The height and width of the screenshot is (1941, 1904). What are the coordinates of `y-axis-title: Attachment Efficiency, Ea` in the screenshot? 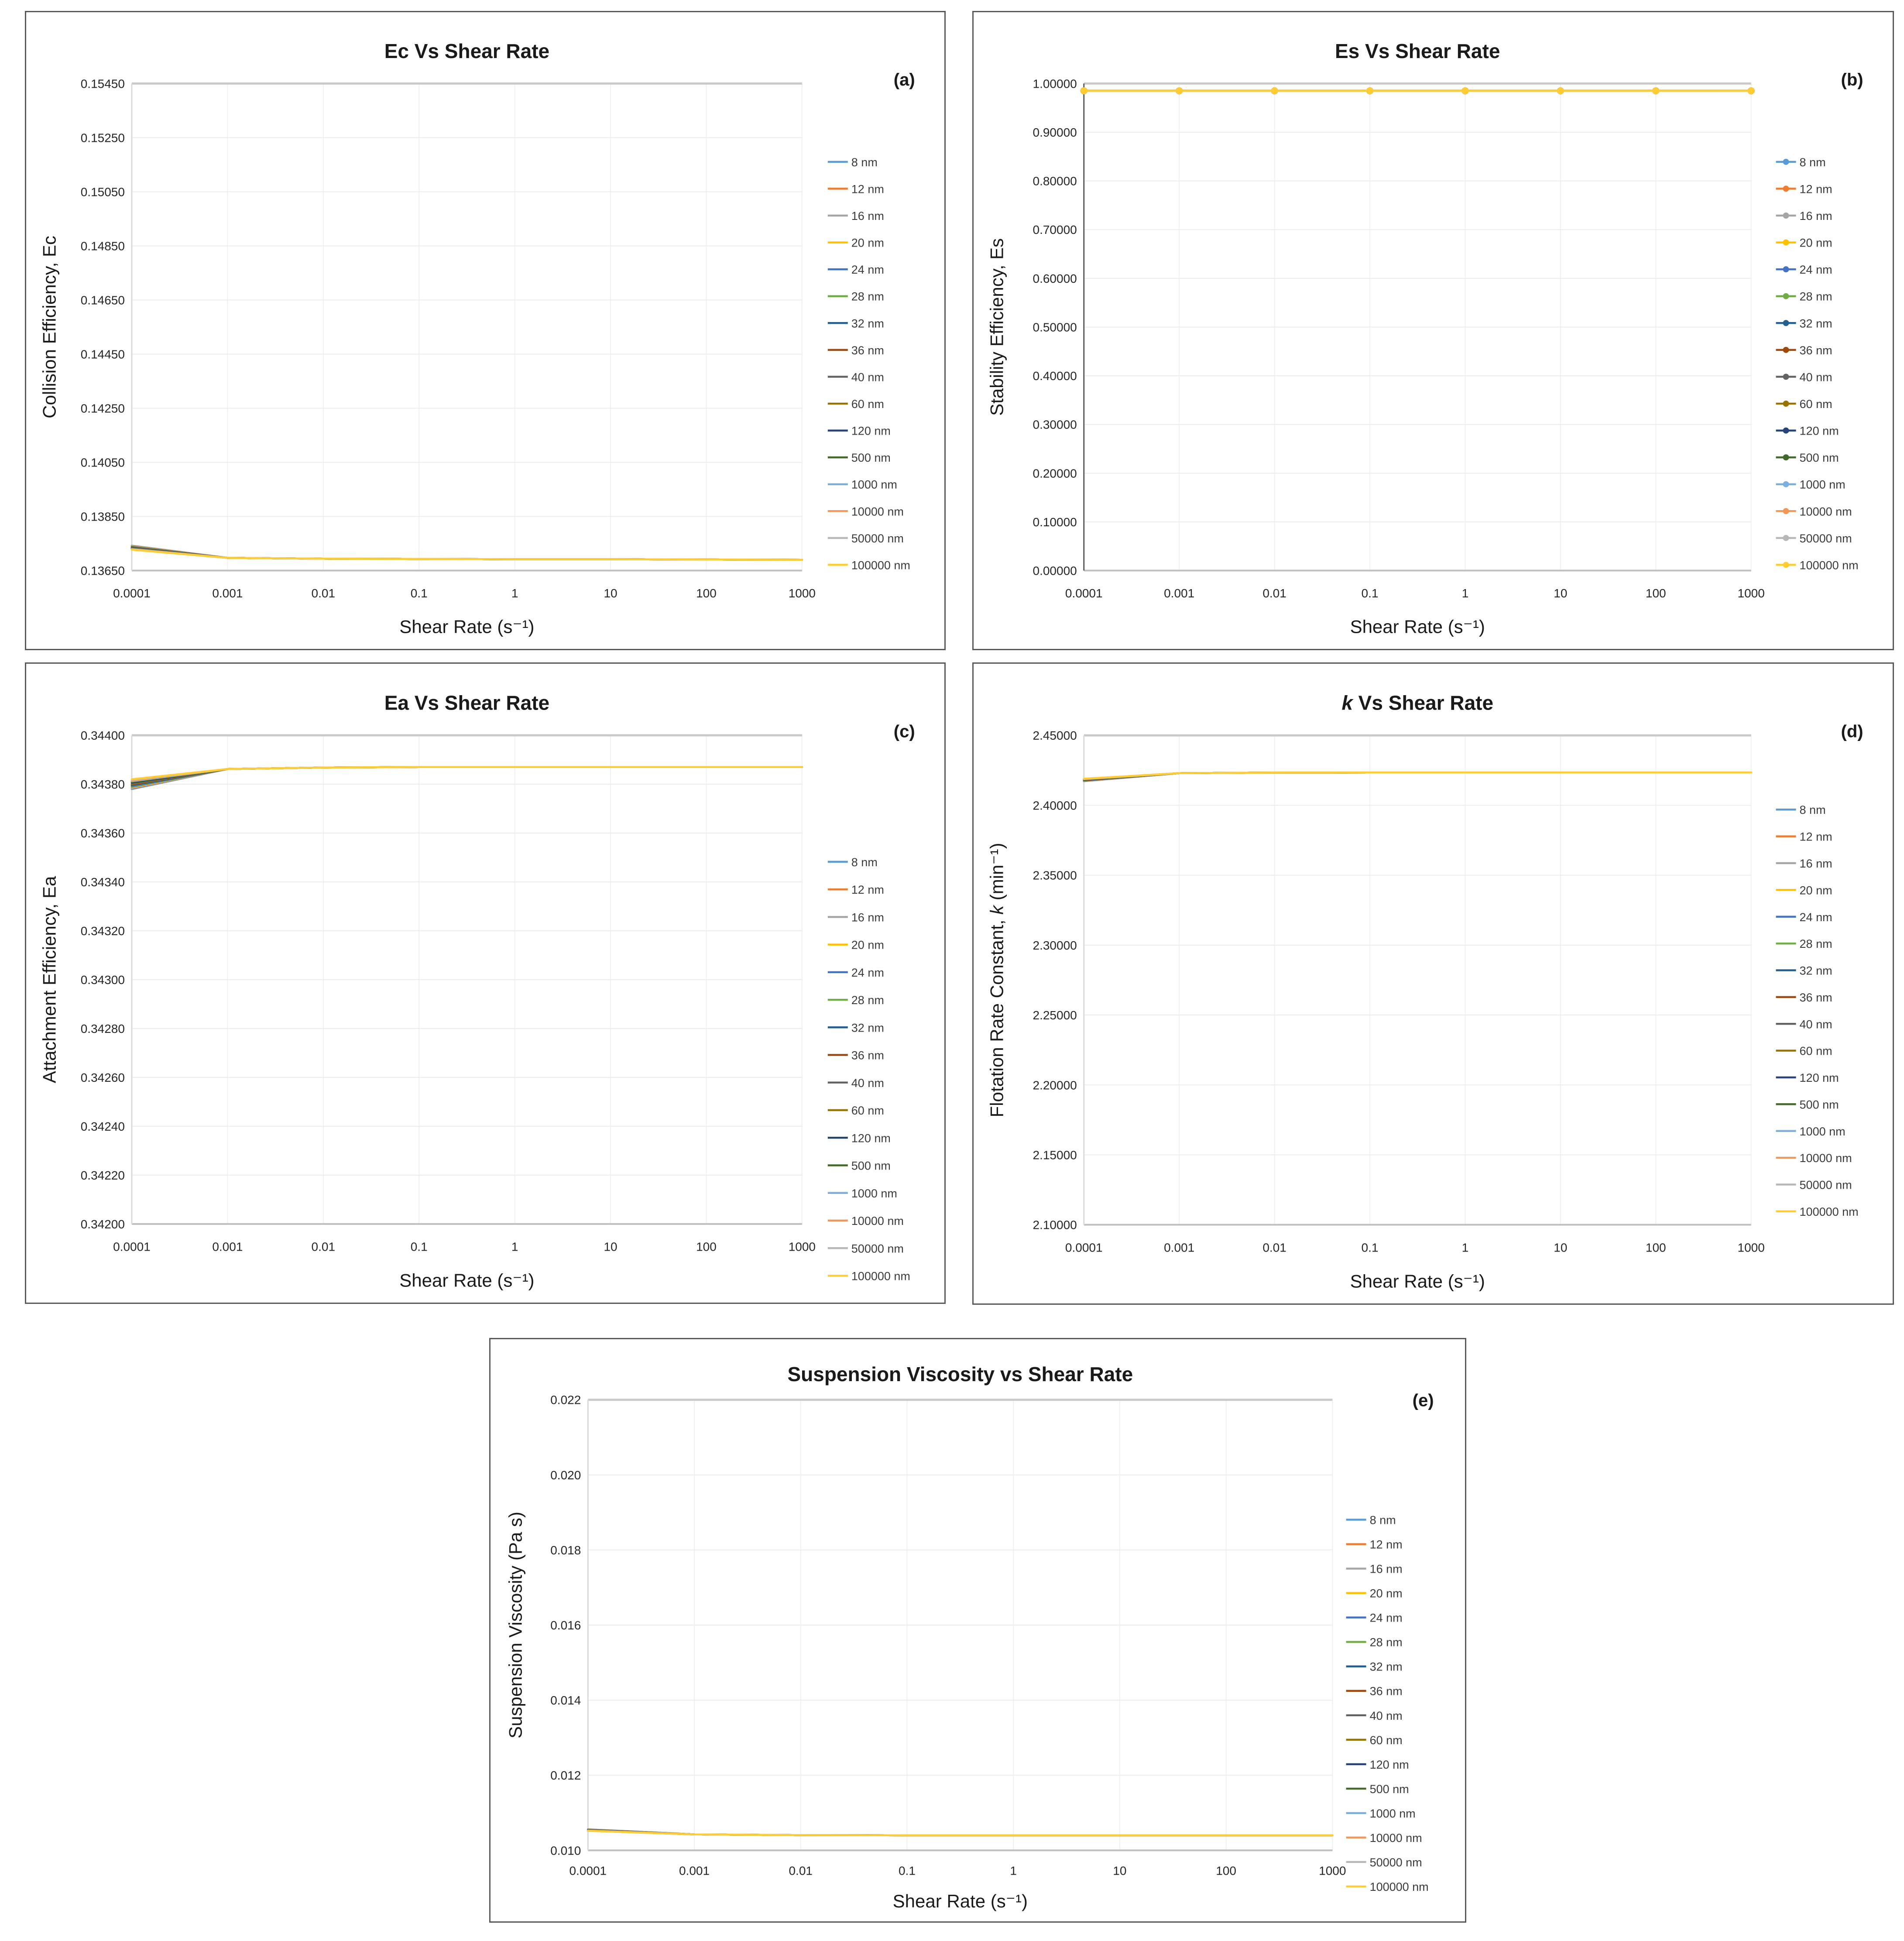 It's located at (49, 979).